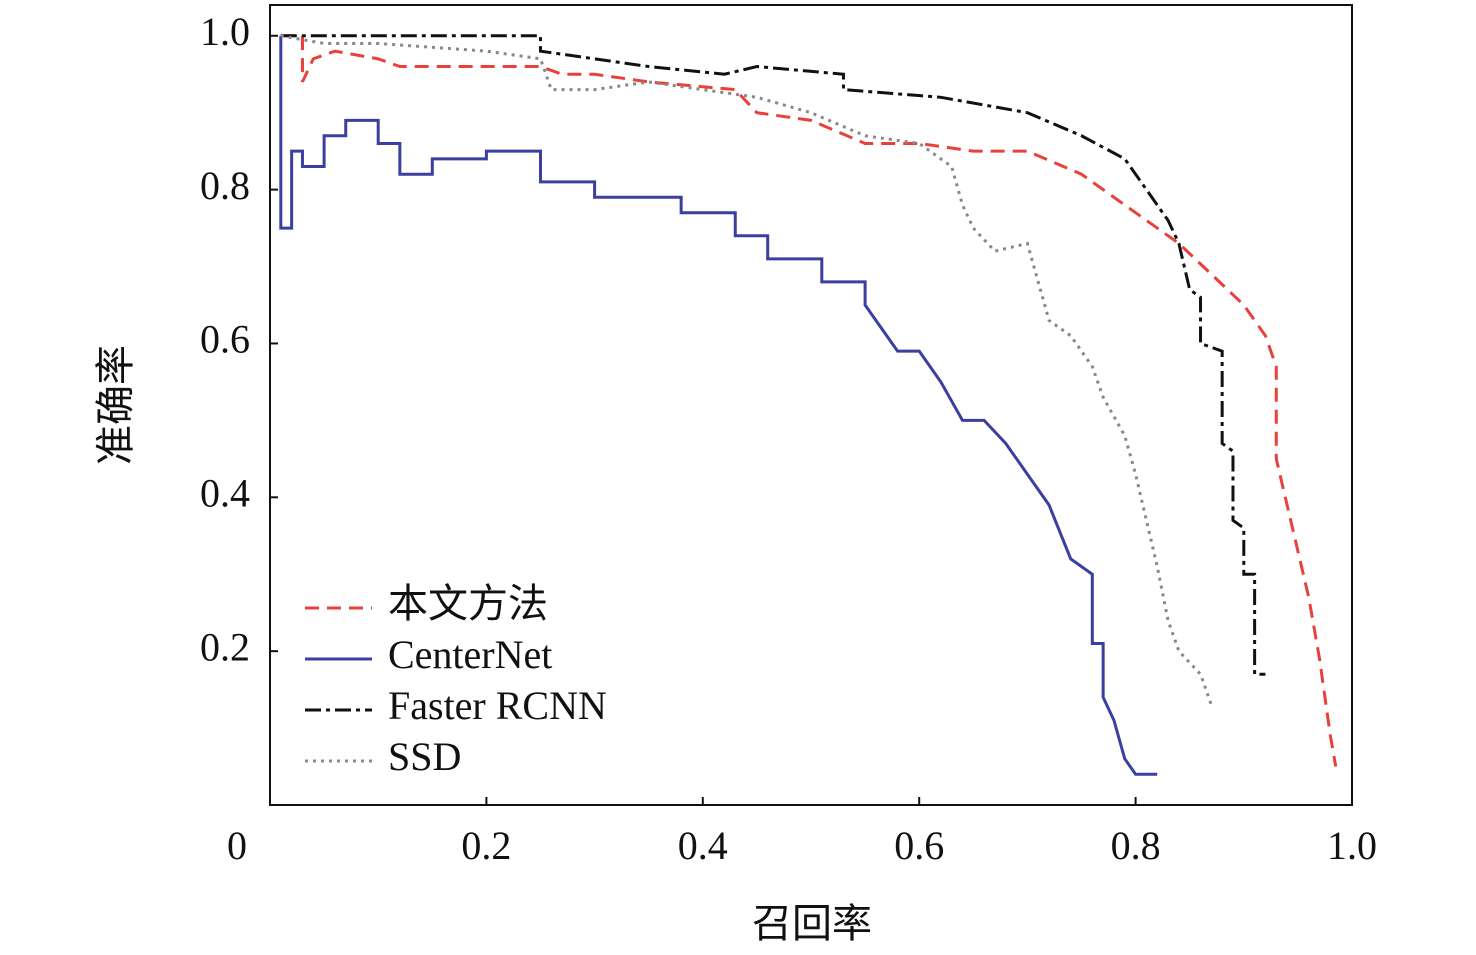  Describe the element at coordinates (470, 654) in the screenshot. I see `legend-label: CenterNet` at that location.